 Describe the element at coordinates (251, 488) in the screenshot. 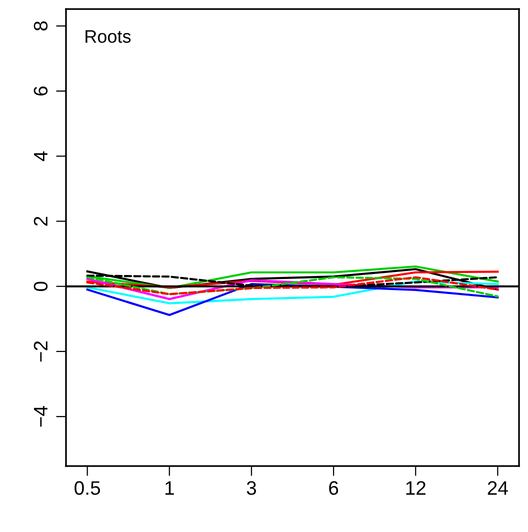

I see `x-tick-label: 3` at that location.